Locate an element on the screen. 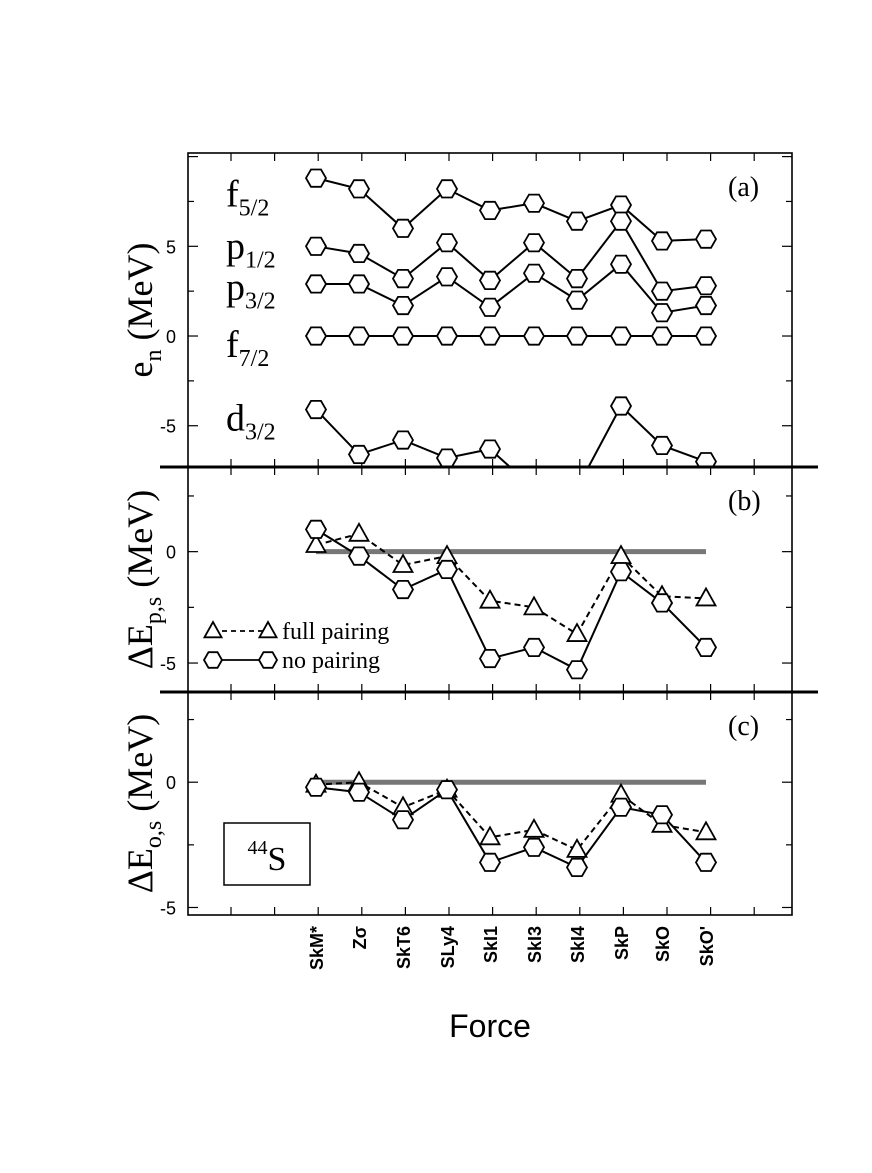 The image size is (872, 1173). panel-label: (c) is located at coordinates (743, 726).